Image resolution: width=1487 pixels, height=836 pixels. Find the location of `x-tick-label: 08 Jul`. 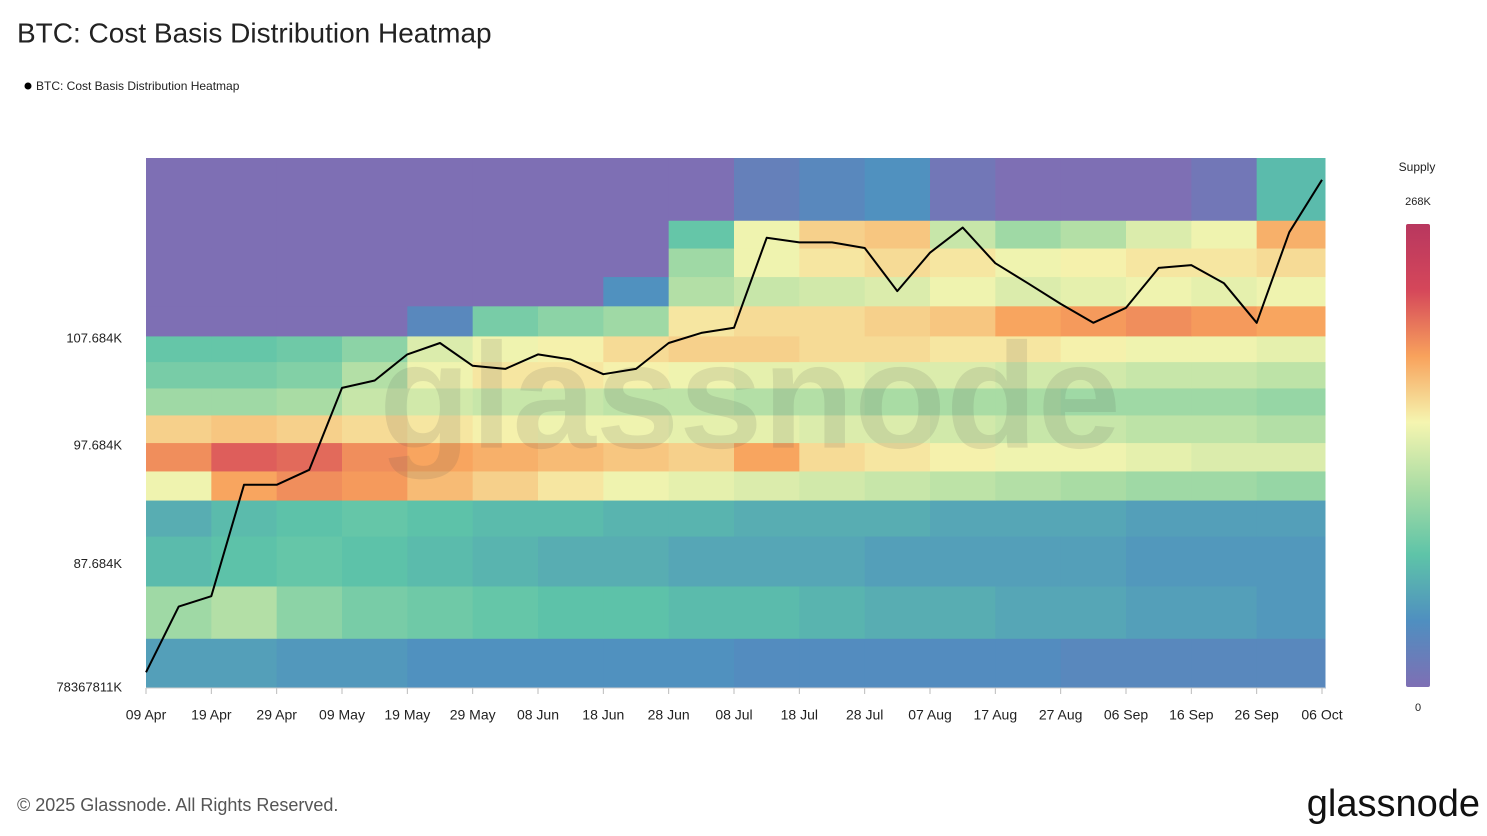

x-tick-label: 08 Jul is located at coordinates (733, 715).